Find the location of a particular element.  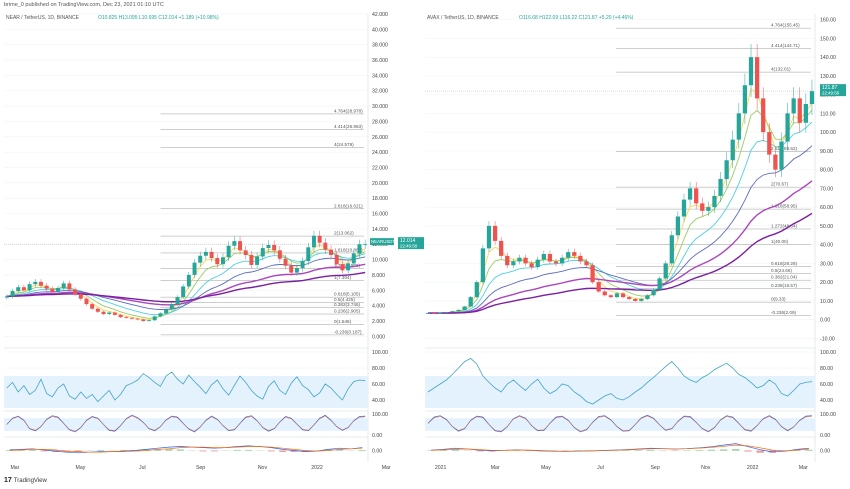

y-tick-label: 34.000 is located at coordinates (380, 76).